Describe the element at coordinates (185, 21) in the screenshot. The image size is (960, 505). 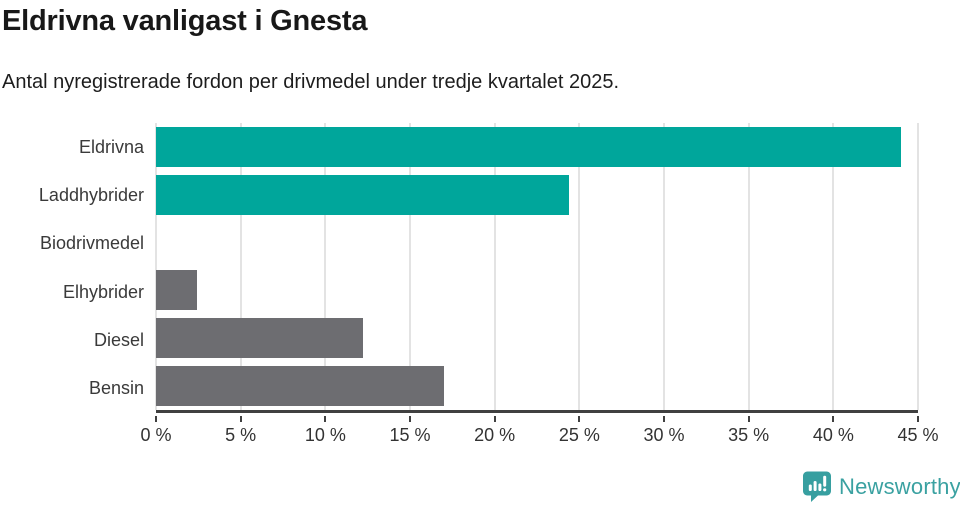
I see `chart-title: Eldrivna vanligast i Gnesta` at that location.